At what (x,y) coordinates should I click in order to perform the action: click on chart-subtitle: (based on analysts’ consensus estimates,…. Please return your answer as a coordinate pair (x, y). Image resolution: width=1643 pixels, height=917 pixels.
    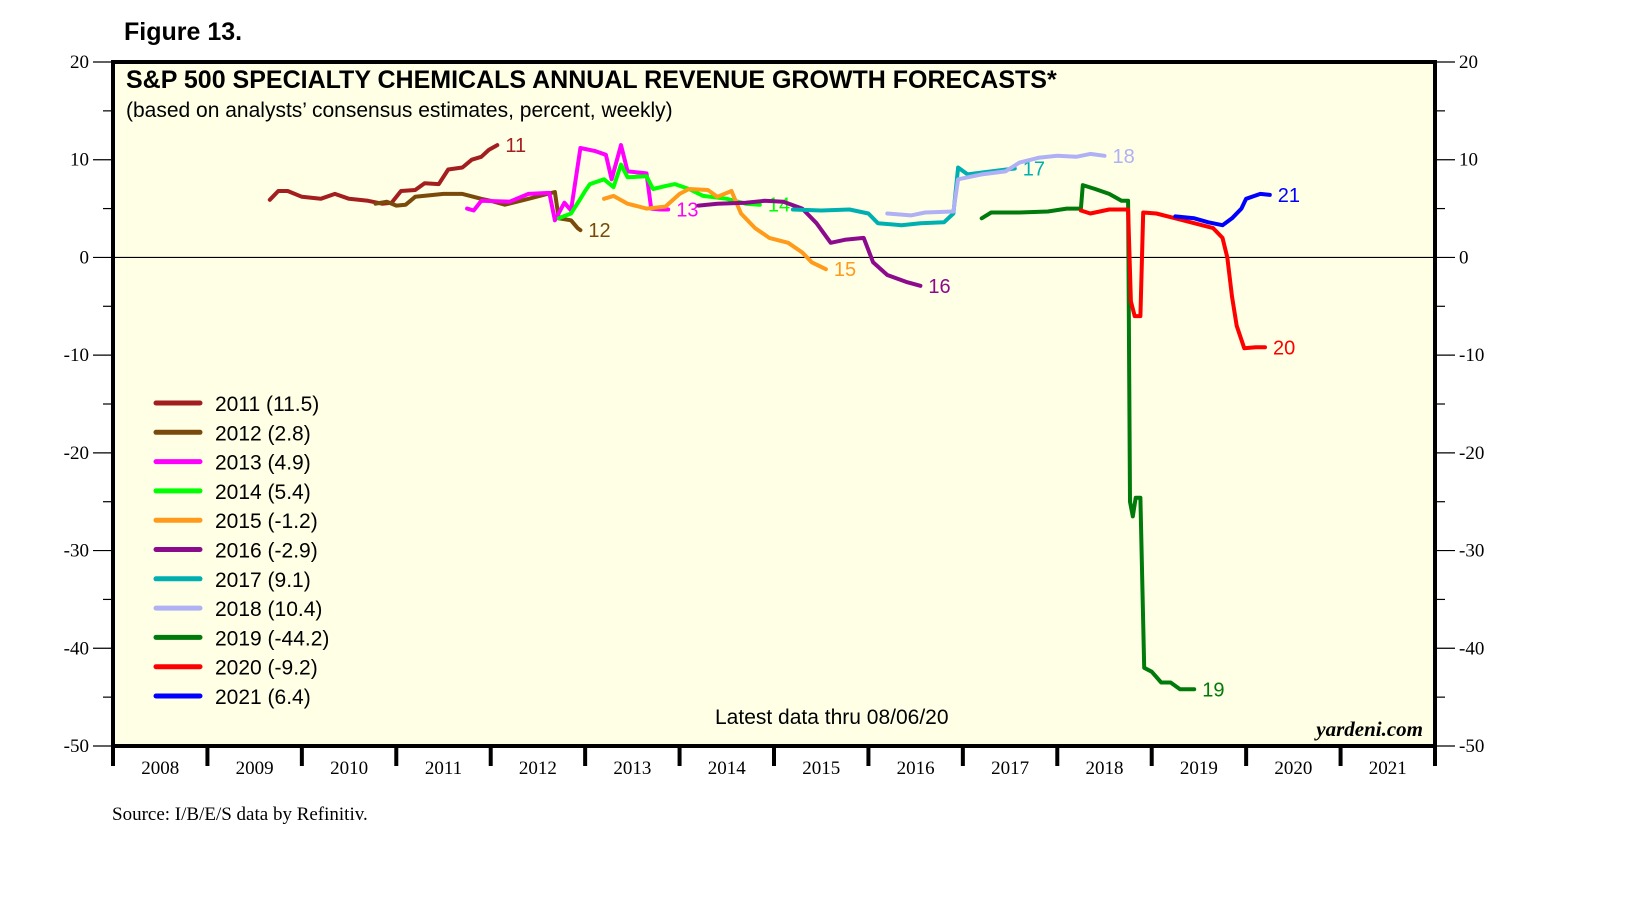
    Looking at the image, I should click on (399, 110).